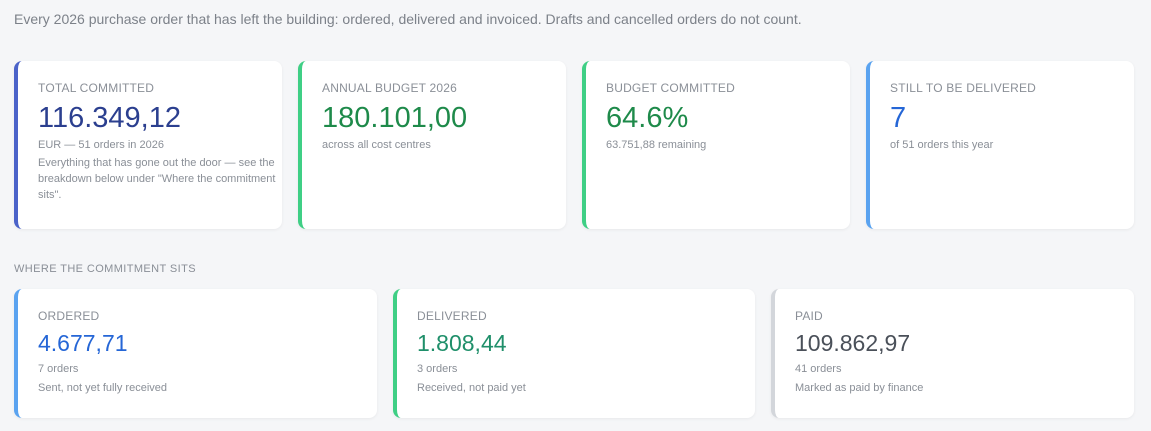  I want to click on card-label: PAID, so click(809, 316).